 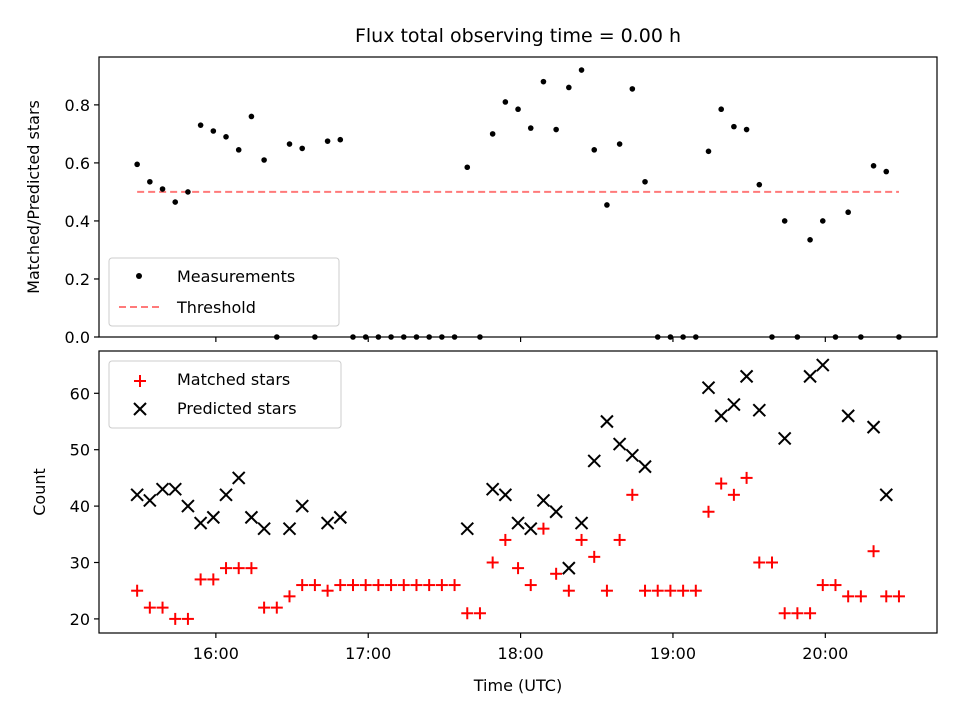 I want to click on x-tick-label: 19:00, so click(x=673, y=653).